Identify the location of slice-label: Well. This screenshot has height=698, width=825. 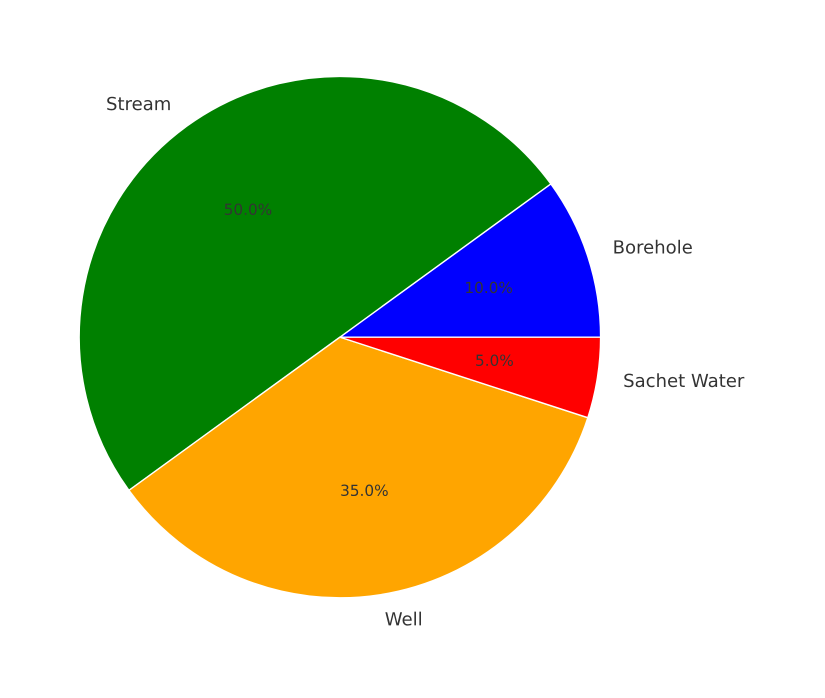
(403, 619).